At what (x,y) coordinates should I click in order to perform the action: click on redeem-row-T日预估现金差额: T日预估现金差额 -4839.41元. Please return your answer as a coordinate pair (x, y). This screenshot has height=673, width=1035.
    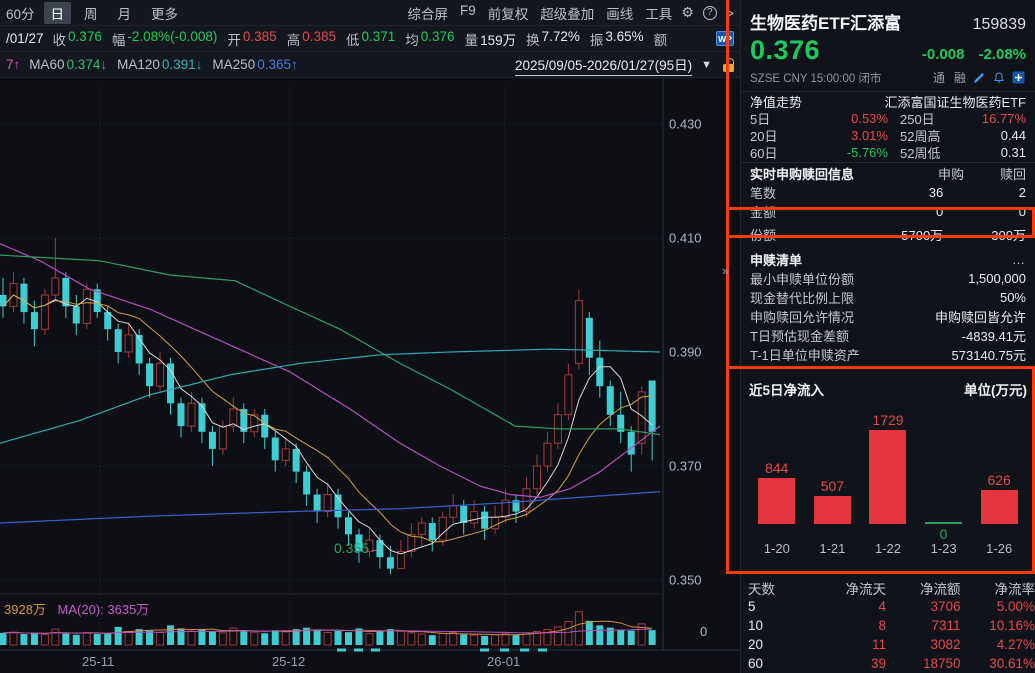
    Looking at the image, I should click on (888, 335).